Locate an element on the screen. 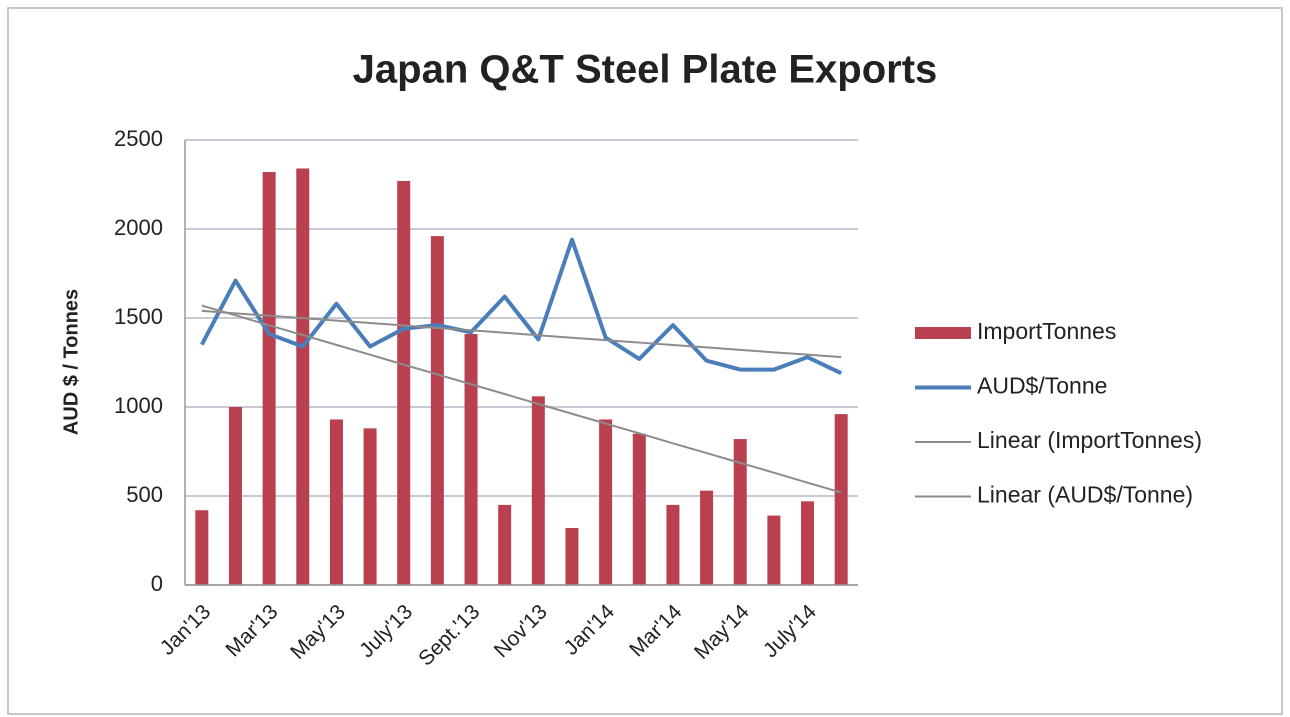 The width and height of the screenshot is (1290, 717). y-tick-label: 1000 is located at coordinates (138, 405).